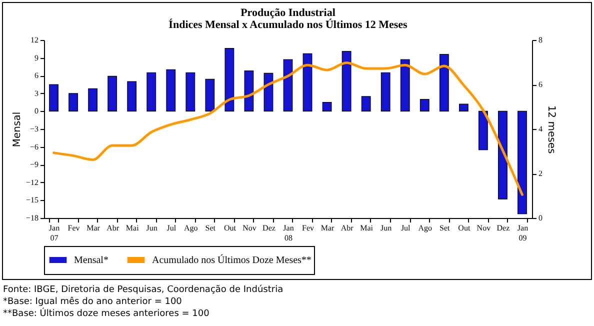 Image resolution: width=594 pixels, height=326 pixels. What do you see at coordinates (34, 129) in the screenshot?
I see `y-tick-label: −3` at bounding box center [34, 129].